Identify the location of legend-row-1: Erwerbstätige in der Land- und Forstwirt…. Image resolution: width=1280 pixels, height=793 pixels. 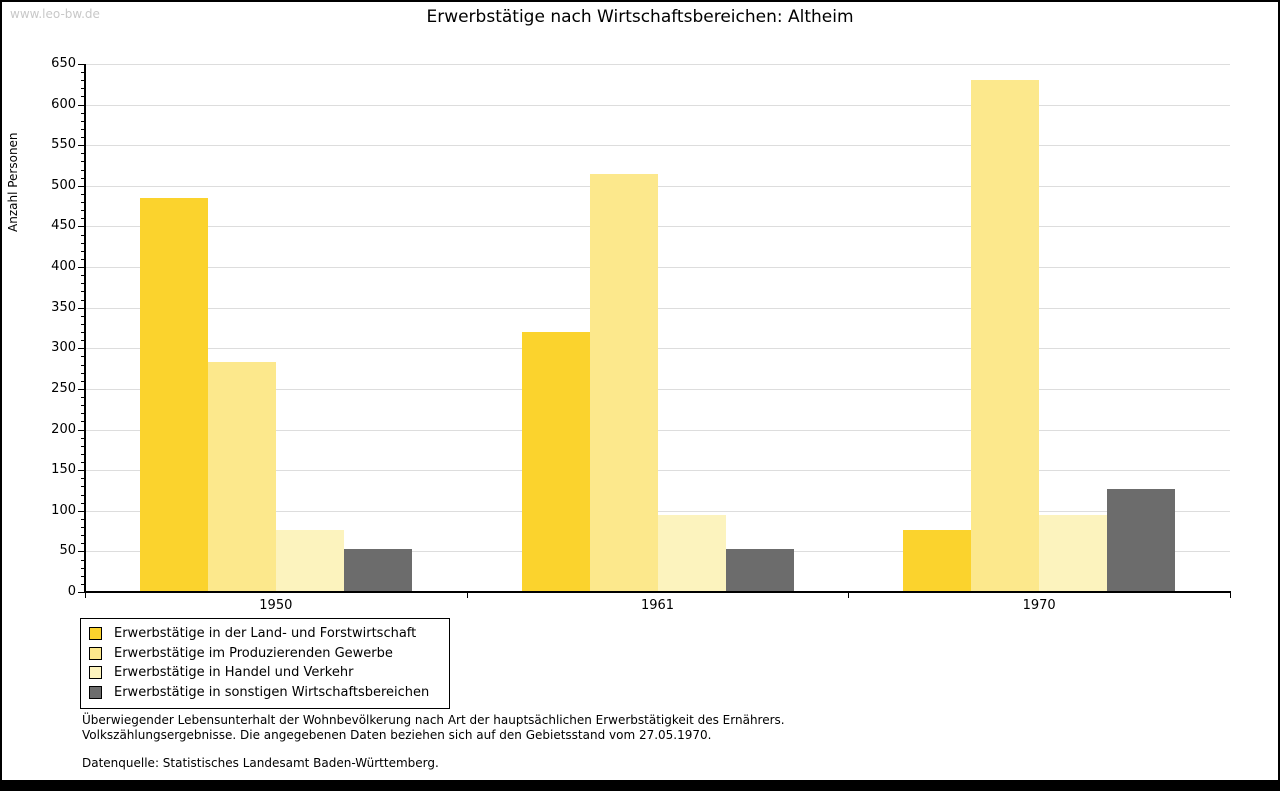
(265, 634).